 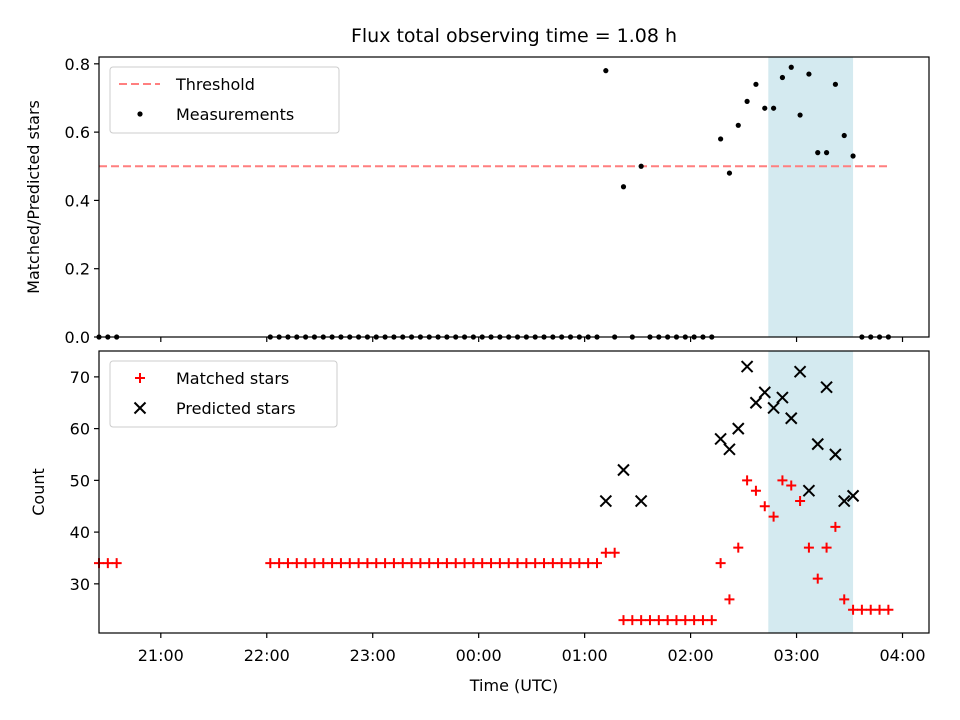 What do you see at coordinates (161, 655) in the screenshot?
I see `x-tick-label: 21:00` at bounding box center [161, 655].